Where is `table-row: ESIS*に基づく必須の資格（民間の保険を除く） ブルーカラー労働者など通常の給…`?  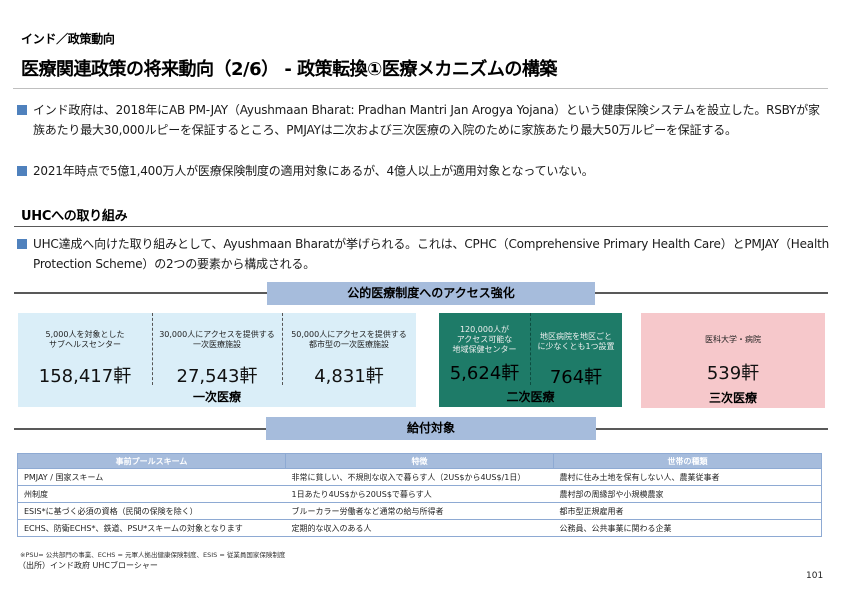 table-row: ESIS*に基づく必須の資格（民間の保険を除く） ブルーカラー労働者など通常の給… is located at coordinates (419, 511).